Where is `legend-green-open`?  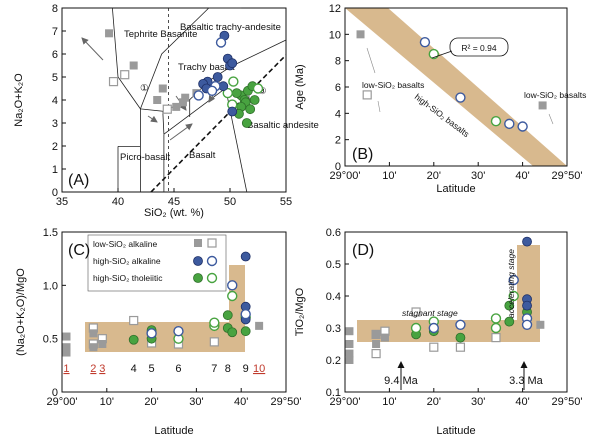 legend-green-open is located at coordinates (212, 278).